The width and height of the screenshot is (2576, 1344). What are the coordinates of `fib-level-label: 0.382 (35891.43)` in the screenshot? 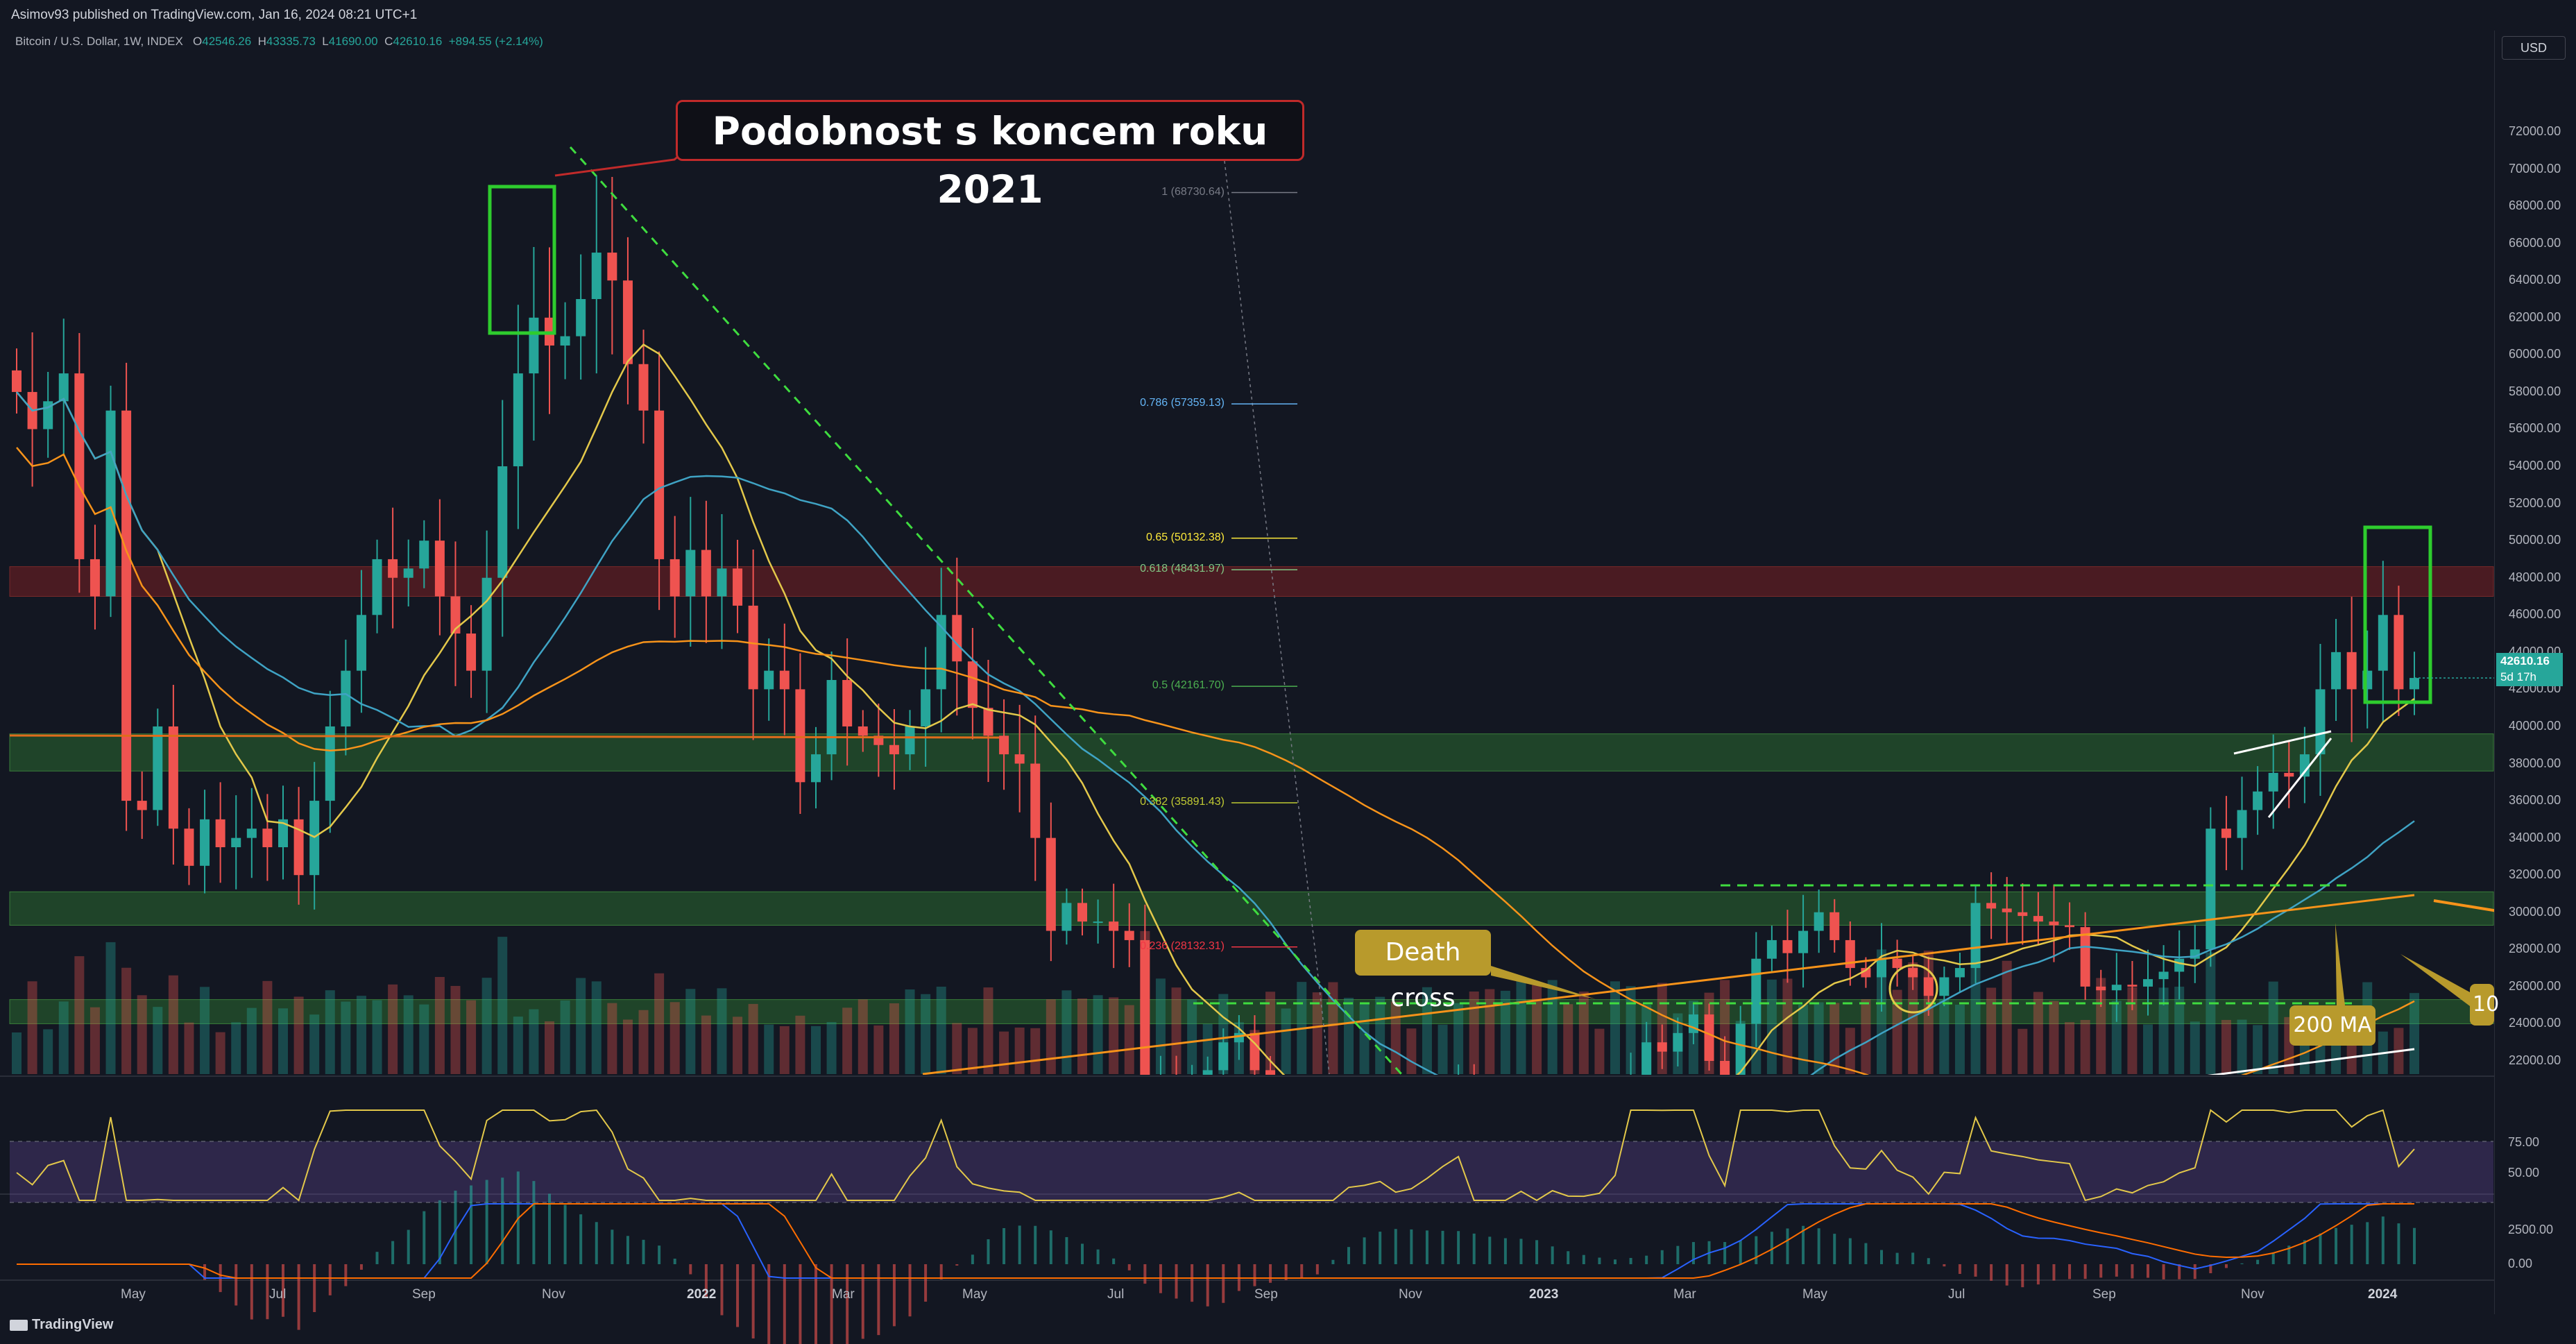 It's located at (1182, 801).